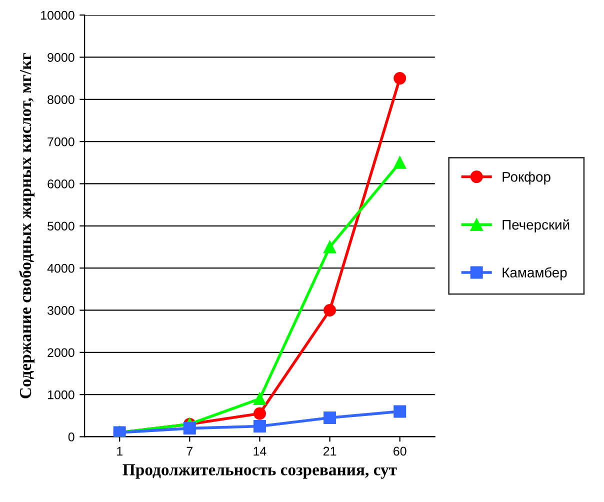 The width and height of the screenshot is (604, 502). Describe the element at coordinates (534, 273) in the screenshot. I see `legend-label: Камамбер` at that location.